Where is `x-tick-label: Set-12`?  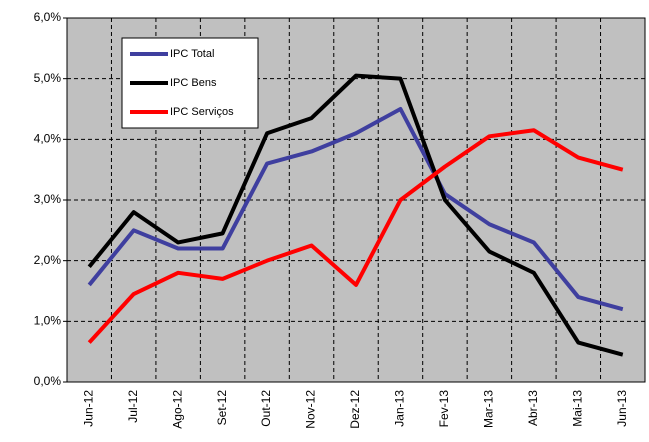
x-tick-label: Set-12 is located at coordinates (222, 408).